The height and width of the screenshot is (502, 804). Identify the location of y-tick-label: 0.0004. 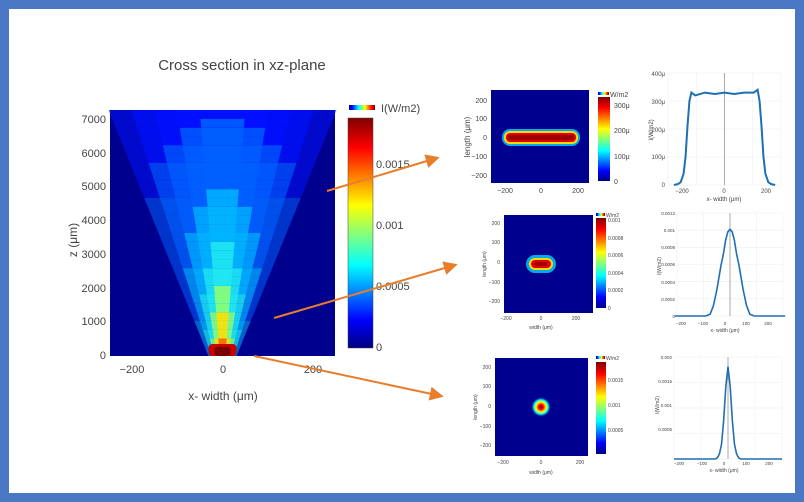
(668, 282).